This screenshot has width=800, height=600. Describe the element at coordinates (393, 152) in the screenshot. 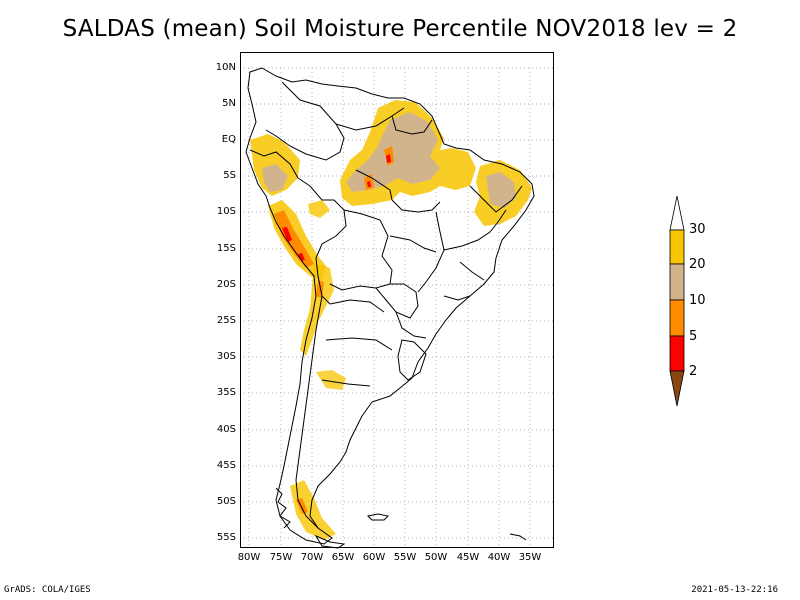

I see `region-amazon-north-tan` at that location.